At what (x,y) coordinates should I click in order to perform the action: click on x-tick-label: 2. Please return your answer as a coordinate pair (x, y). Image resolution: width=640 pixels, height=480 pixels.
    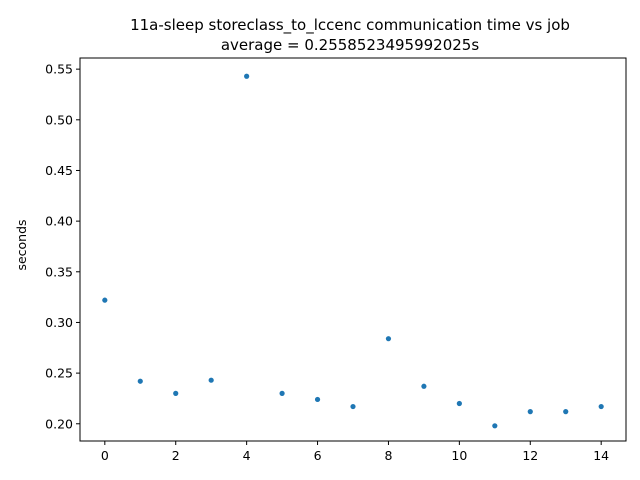
    Looking at the image, I should click on (176, 455).